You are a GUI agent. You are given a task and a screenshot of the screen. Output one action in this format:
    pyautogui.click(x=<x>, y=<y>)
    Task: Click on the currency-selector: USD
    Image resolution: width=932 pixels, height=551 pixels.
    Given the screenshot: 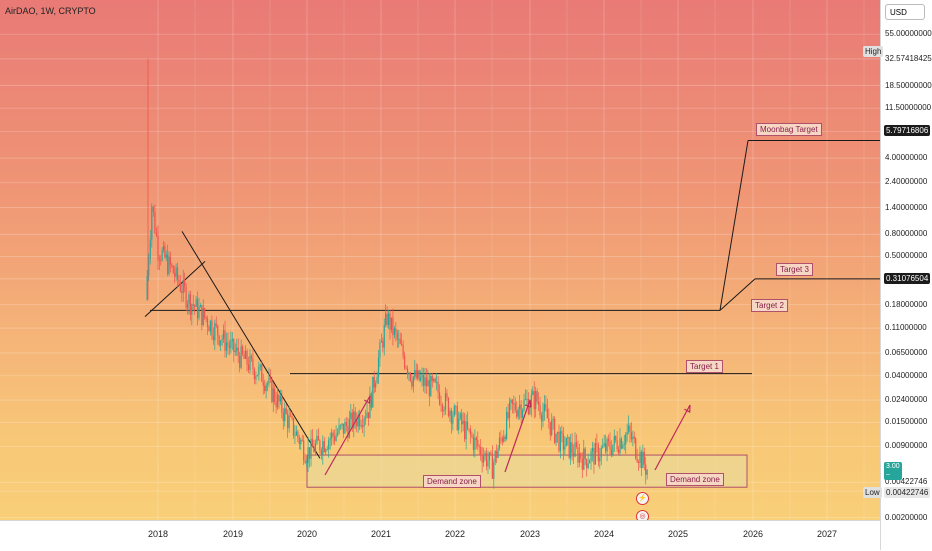 What is the action you would take?
    pyautogui.click(x=905, y=12)
    